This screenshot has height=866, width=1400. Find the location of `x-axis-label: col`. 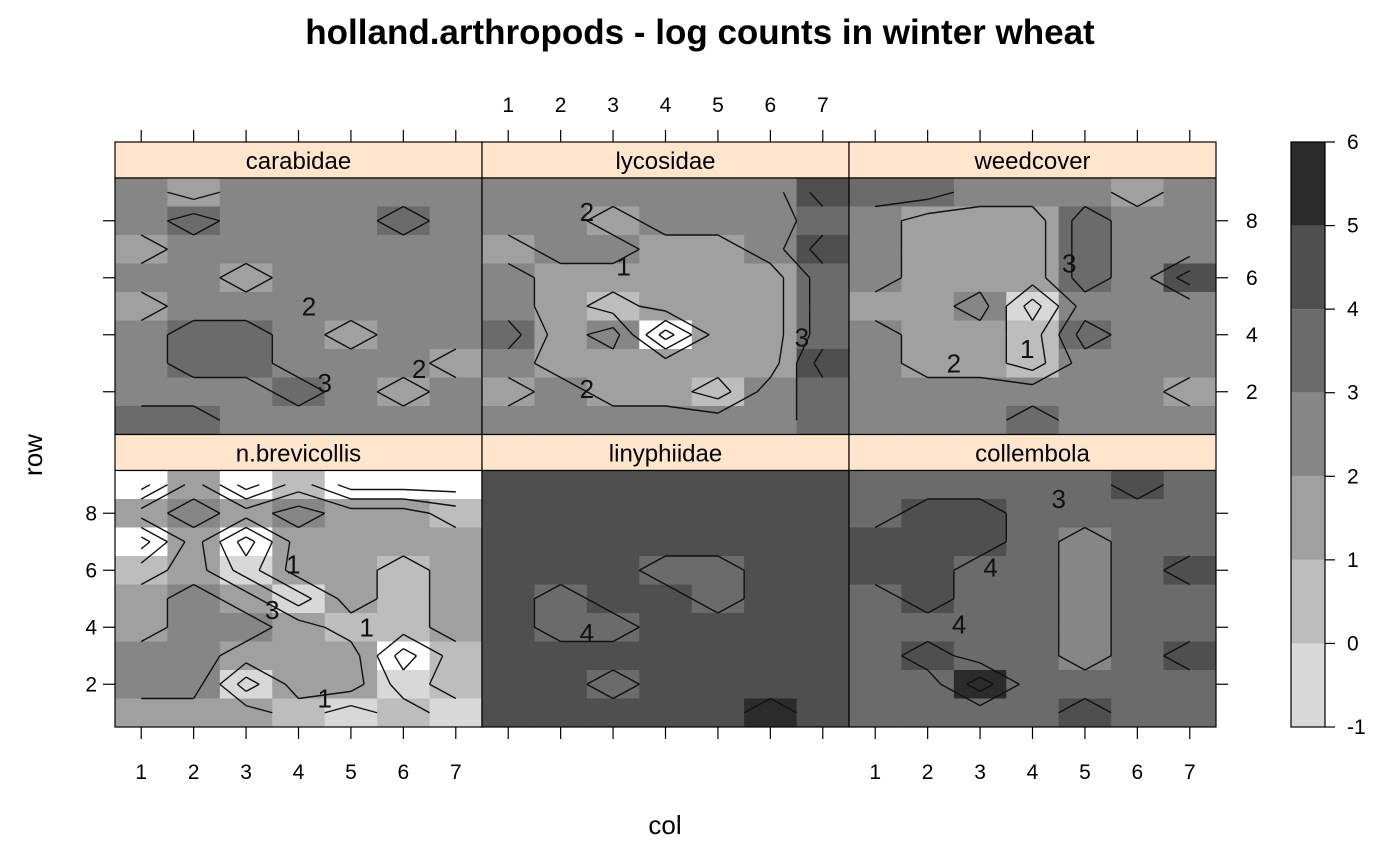

x-axis-label: col is located at coordinates (664, 825).